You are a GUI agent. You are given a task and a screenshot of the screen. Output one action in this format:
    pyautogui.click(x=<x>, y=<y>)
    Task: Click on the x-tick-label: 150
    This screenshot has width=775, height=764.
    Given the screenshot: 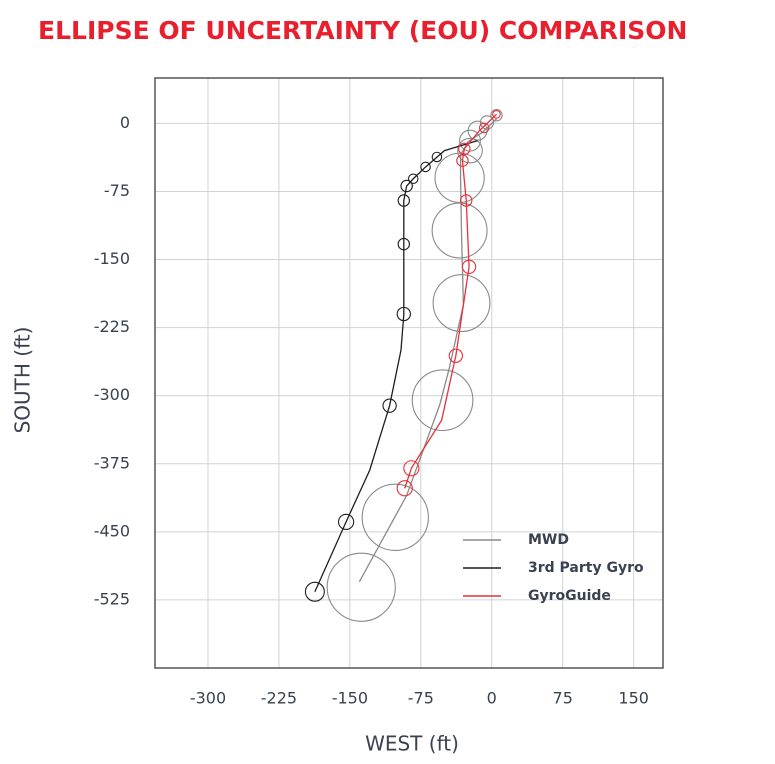 What is the action you would take?
    pyautogui.click(x=633, y=698)
    